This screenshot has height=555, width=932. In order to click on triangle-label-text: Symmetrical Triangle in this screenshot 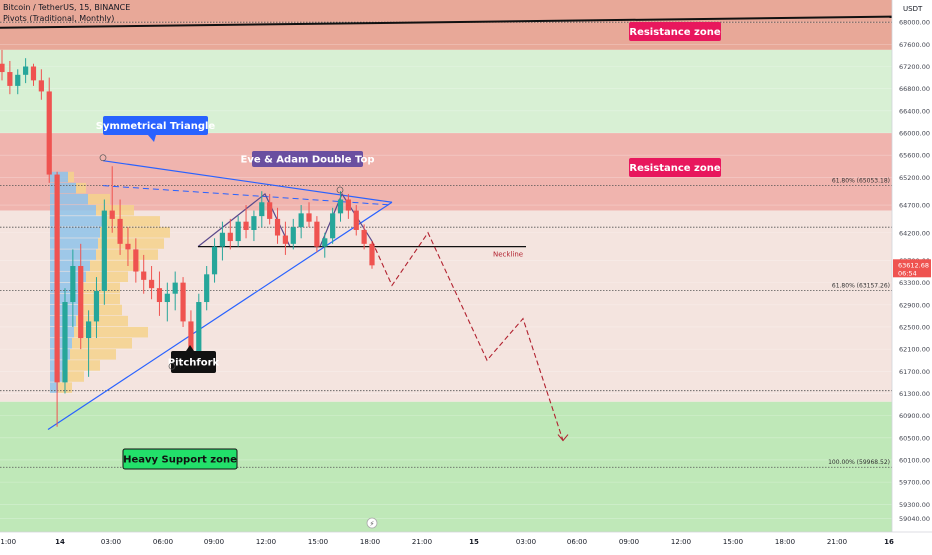, I will do `click(156, 126)`.